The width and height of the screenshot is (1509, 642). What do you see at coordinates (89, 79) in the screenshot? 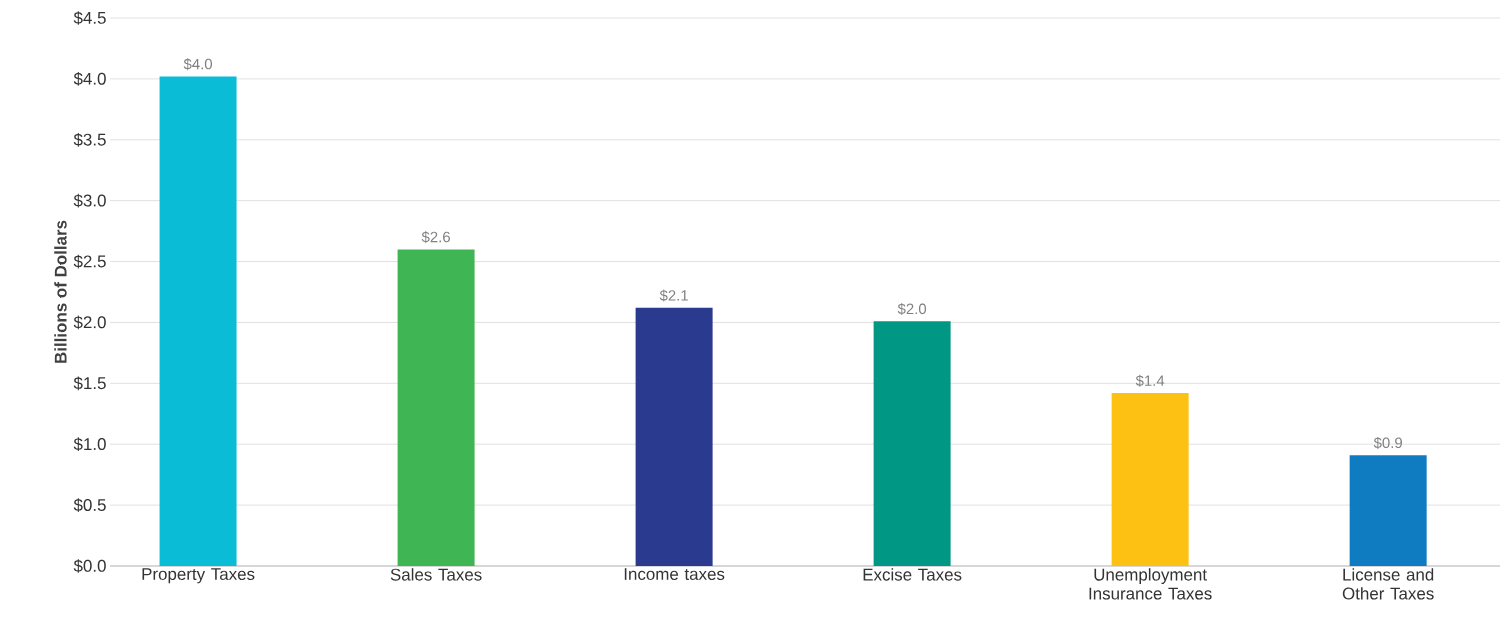
I see `y-tick-label: $4.0` at bounding box center [89, 79].